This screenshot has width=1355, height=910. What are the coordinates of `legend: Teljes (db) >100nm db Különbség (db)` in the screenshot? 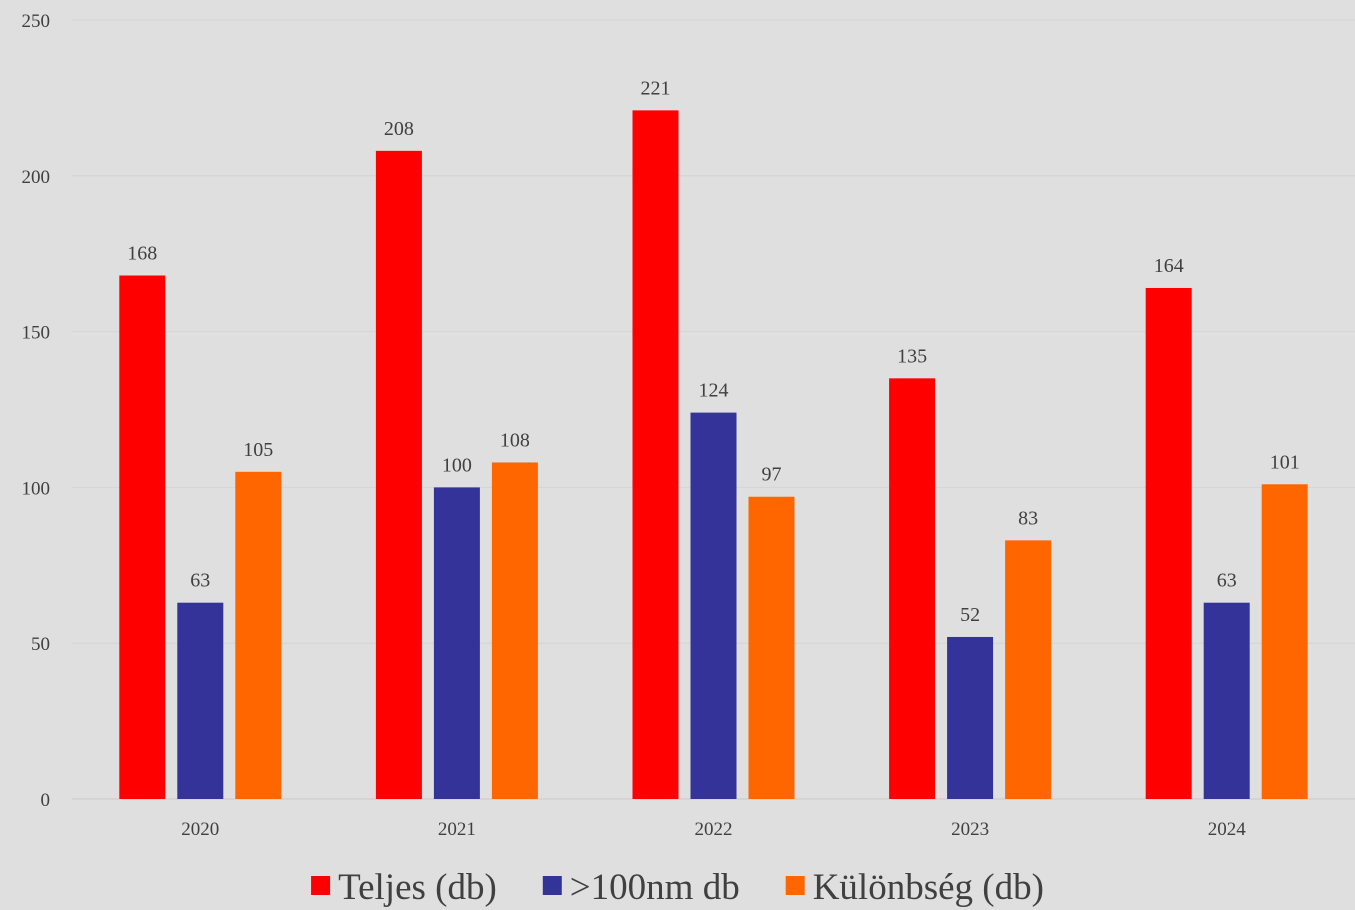 It's located at (677, 887).